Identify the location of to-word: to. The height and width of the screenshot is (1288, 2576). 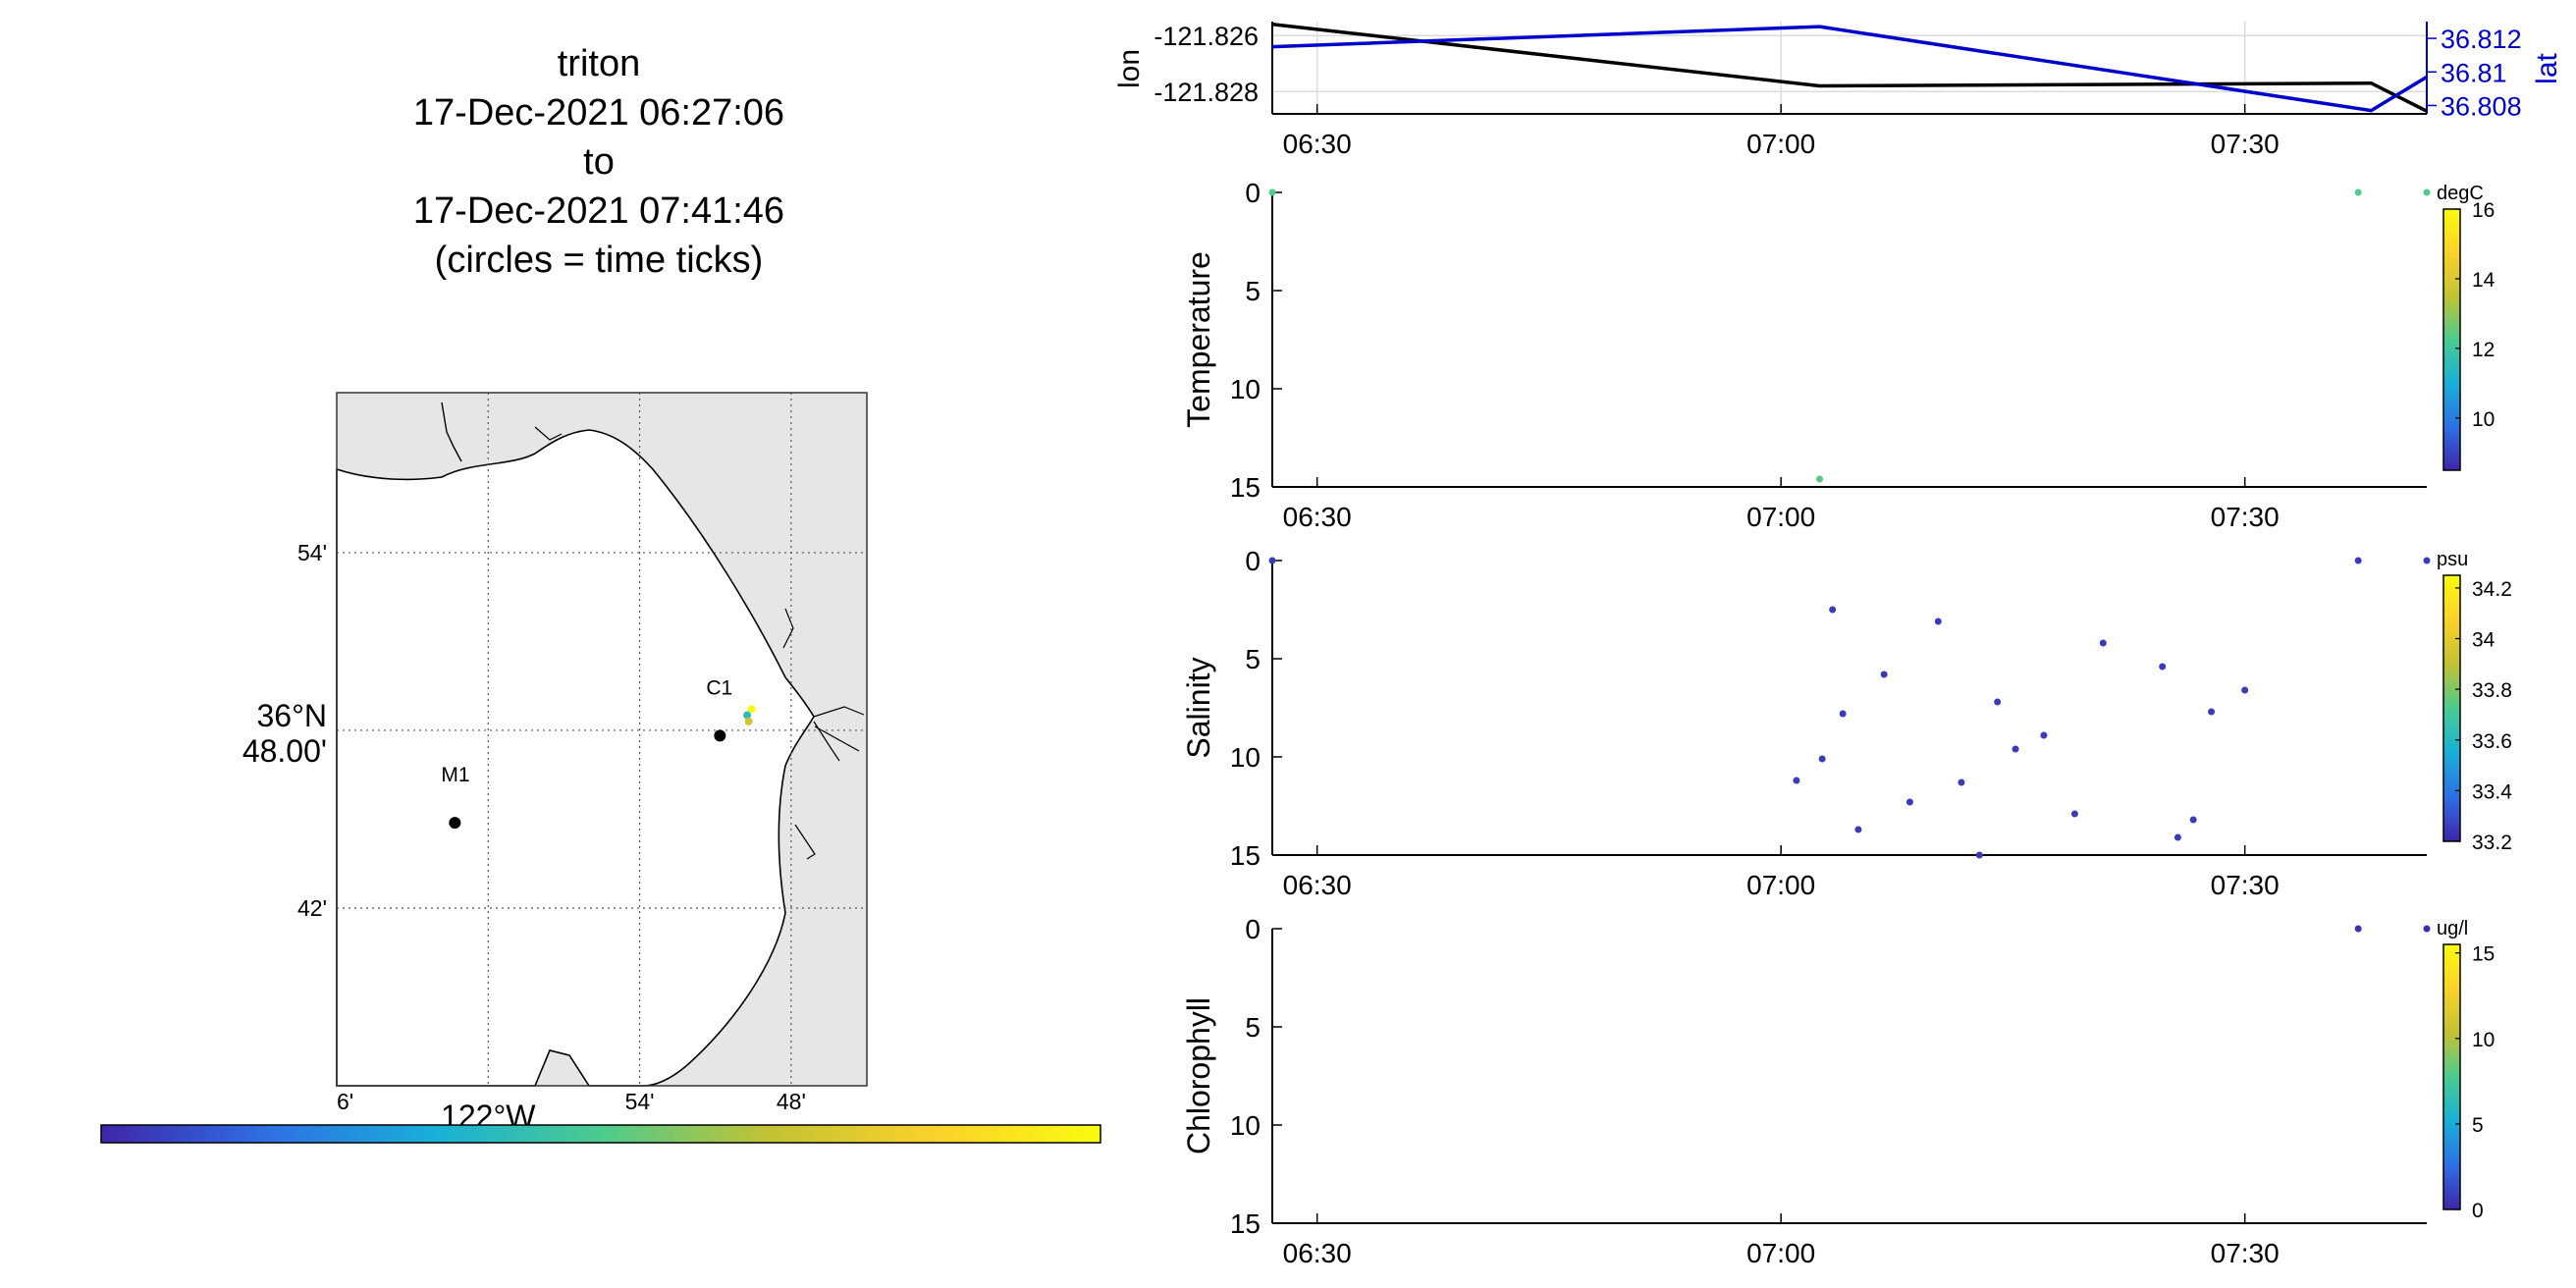
(599, 162).